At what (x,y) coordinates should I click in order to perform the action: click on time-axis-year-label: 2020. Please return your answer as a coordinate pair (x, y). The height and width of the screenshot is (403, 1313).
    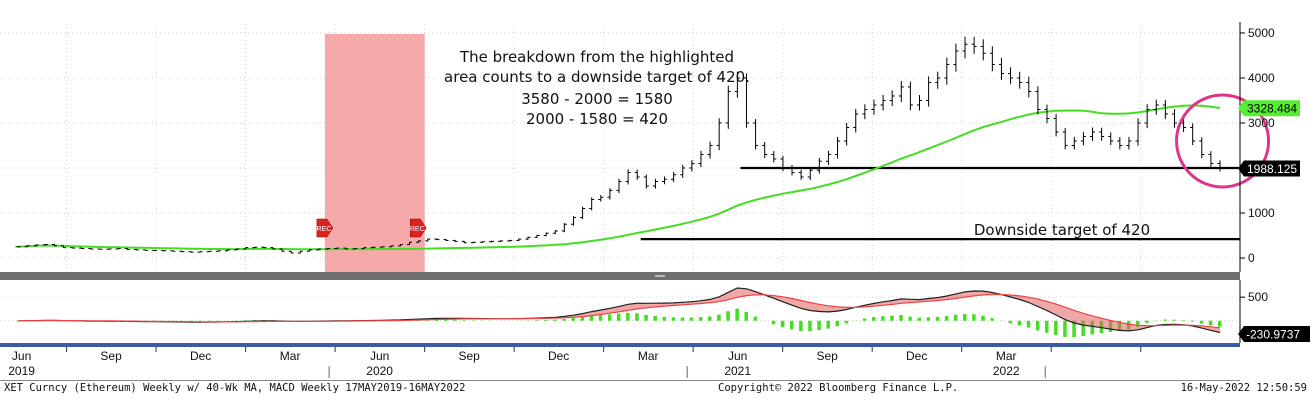
    Looking at the image, I should click on (379, 371).